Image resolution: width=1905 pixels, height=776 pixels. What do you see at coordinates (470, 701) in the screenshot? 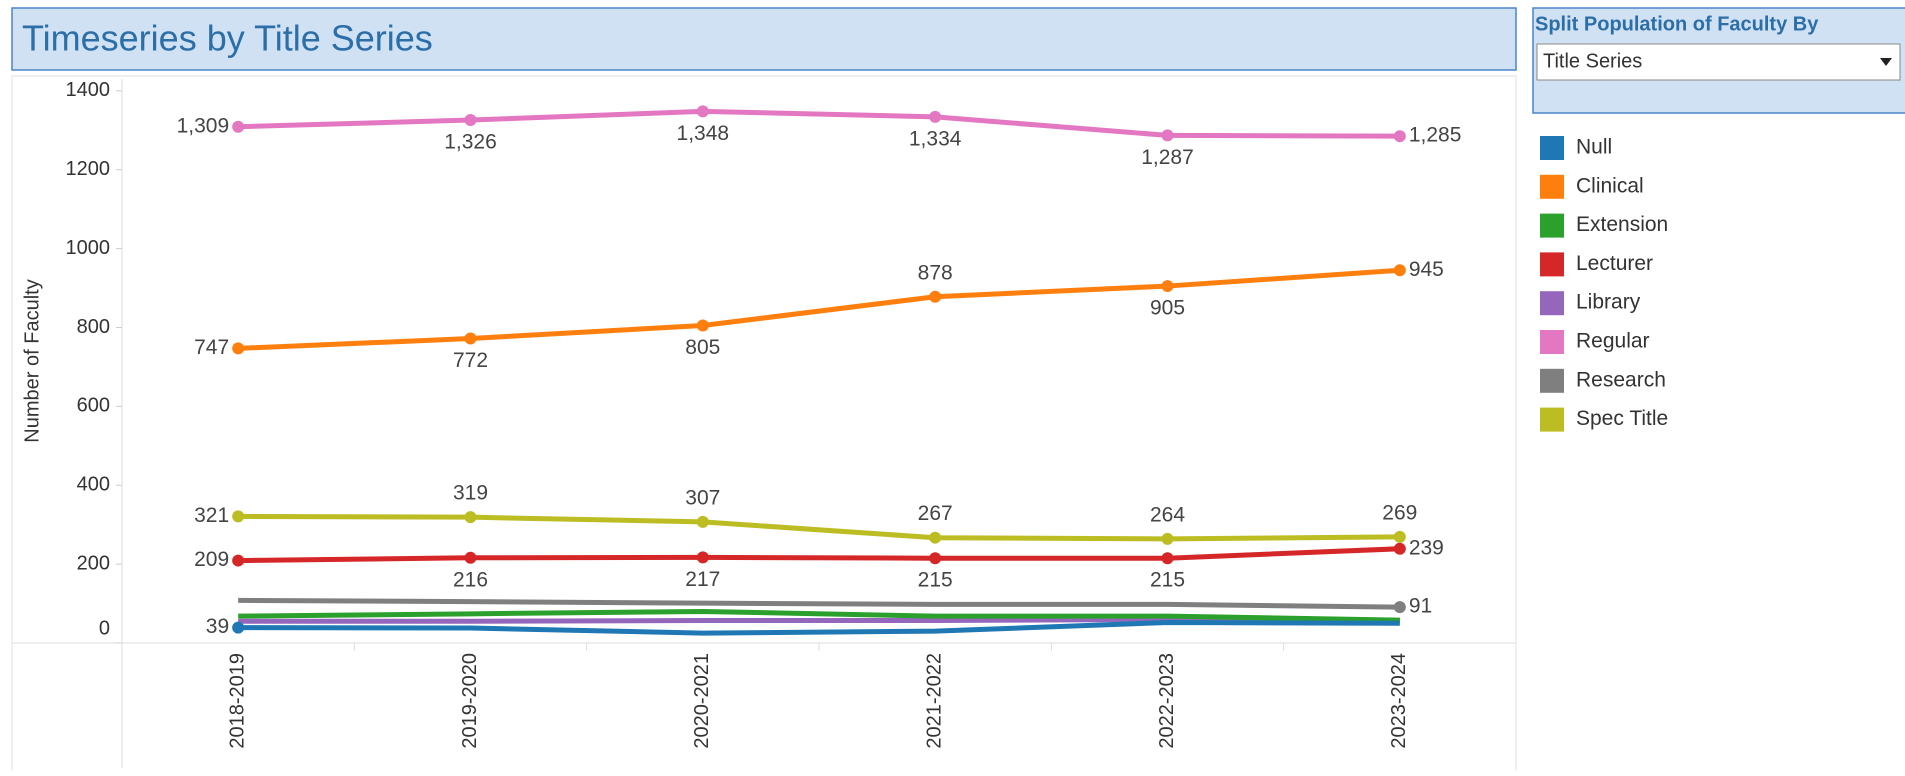
I see `x-tick-label: 2019-2020` at bounding box center [470, 701].